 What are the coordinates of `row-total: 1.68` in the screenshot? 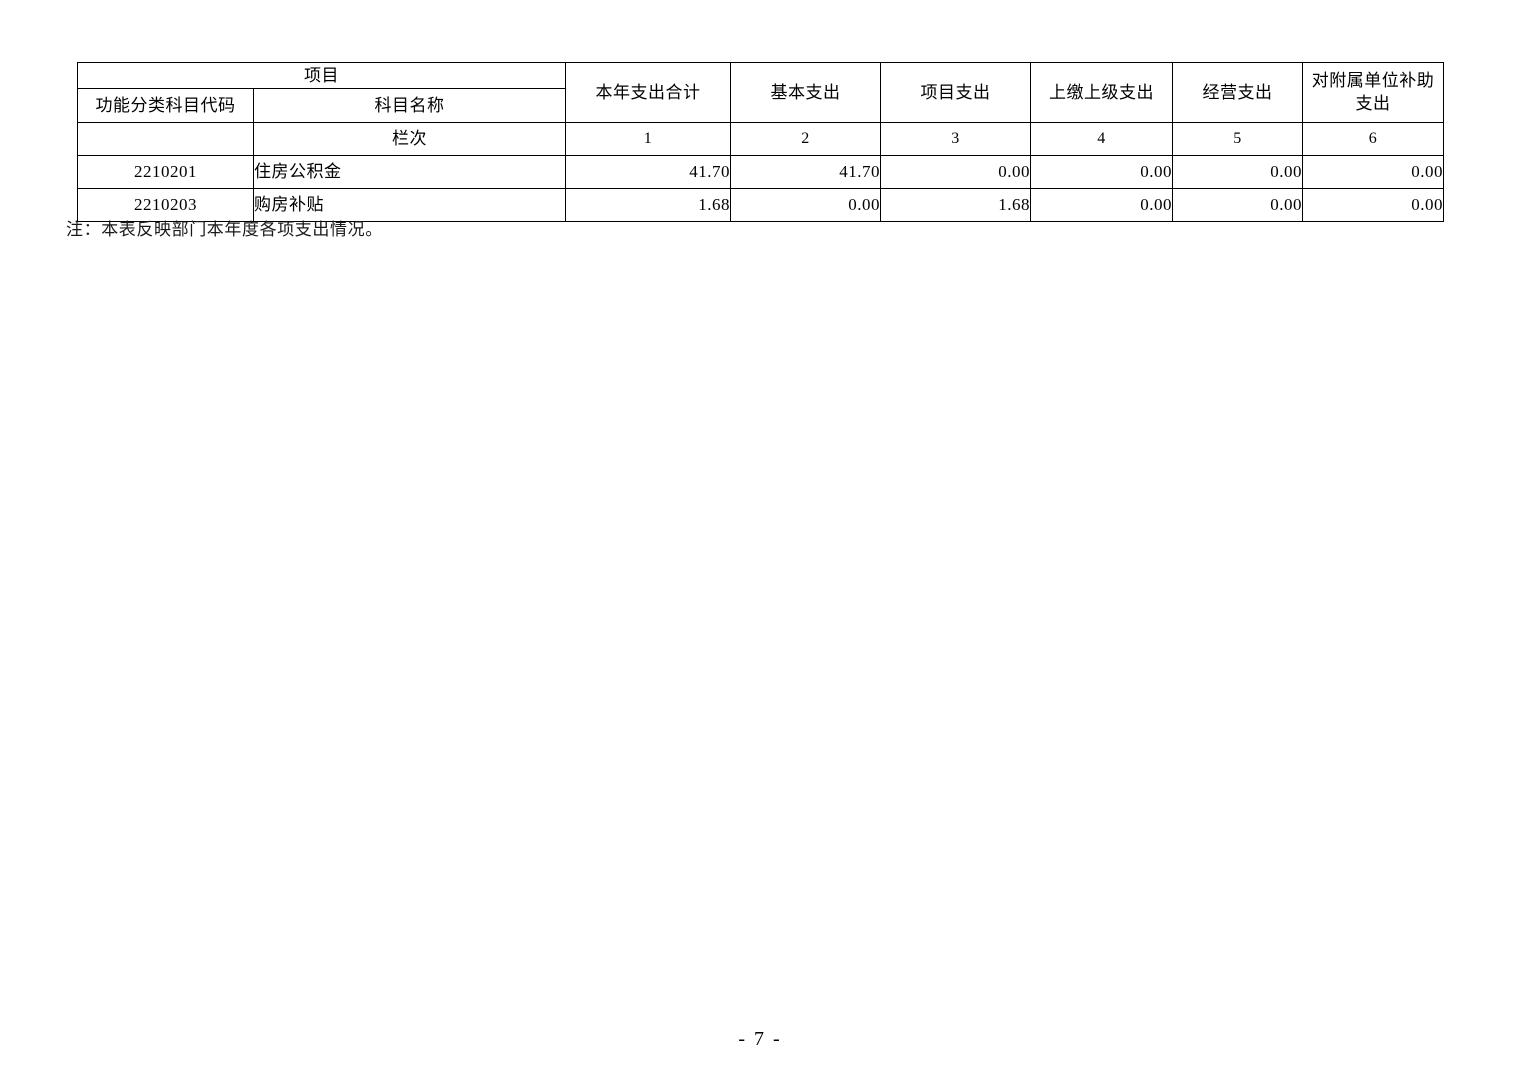 It's located at (648, 205).